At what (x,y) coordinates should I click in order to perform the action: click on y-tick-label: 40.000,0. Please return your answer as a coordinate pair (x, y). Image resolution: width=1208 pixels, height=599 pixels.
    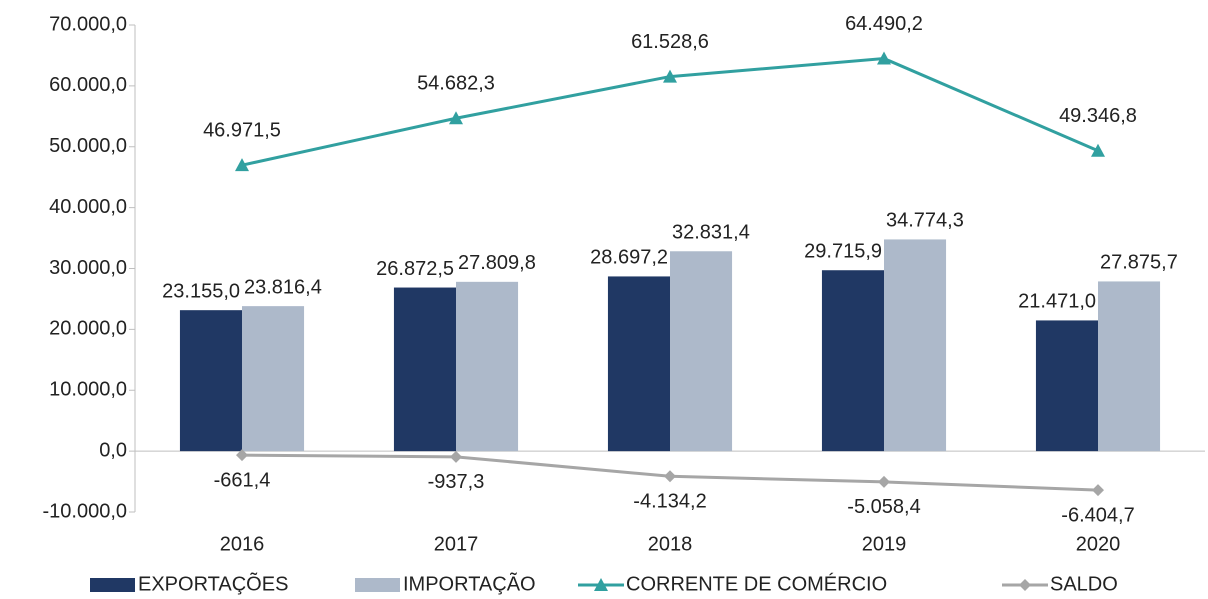
    Looking at the image, I should click on (88, 207).